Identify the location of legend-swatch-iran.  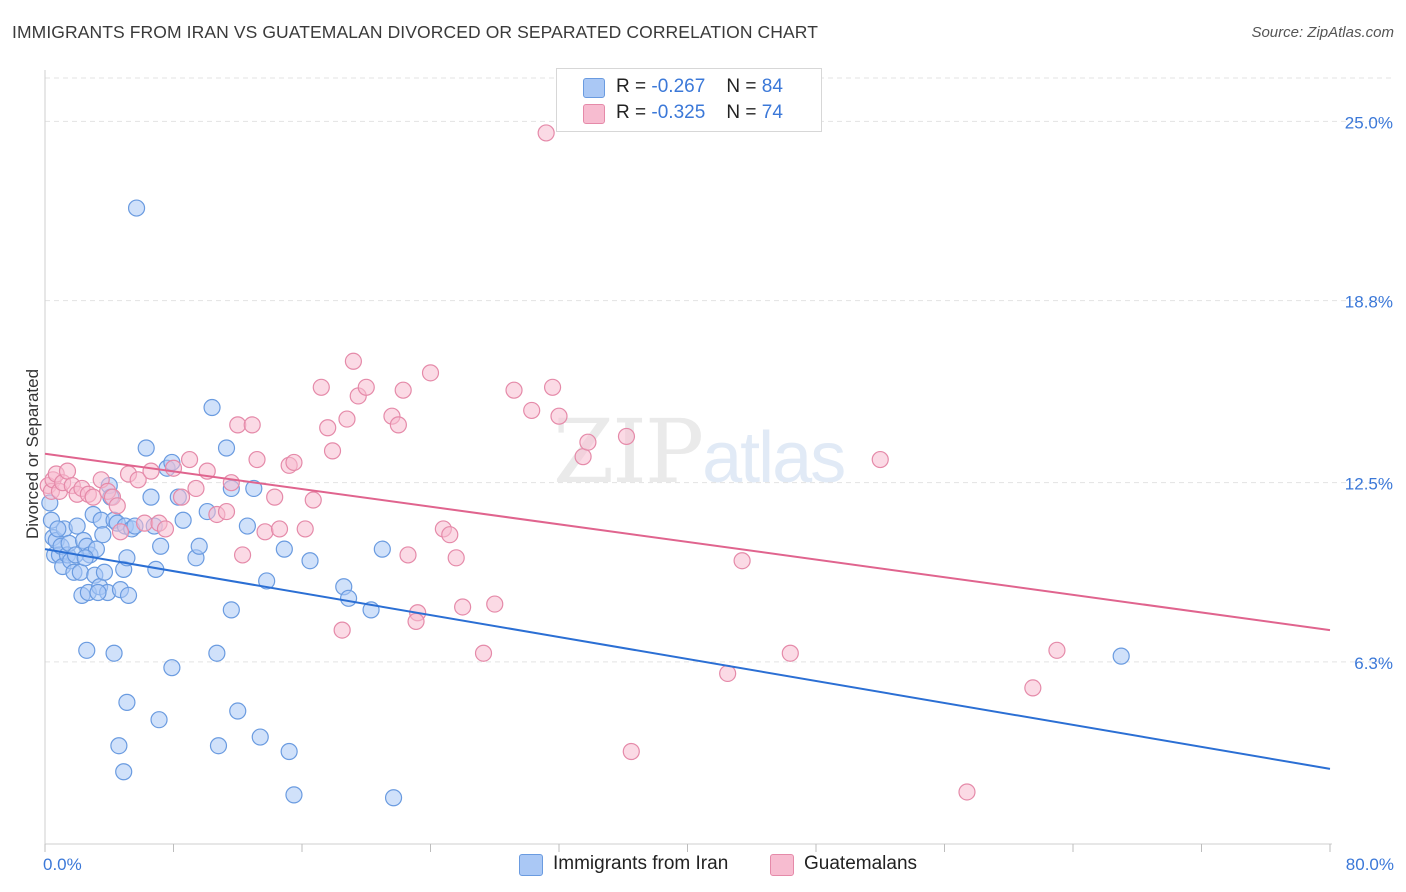
(594, 88).